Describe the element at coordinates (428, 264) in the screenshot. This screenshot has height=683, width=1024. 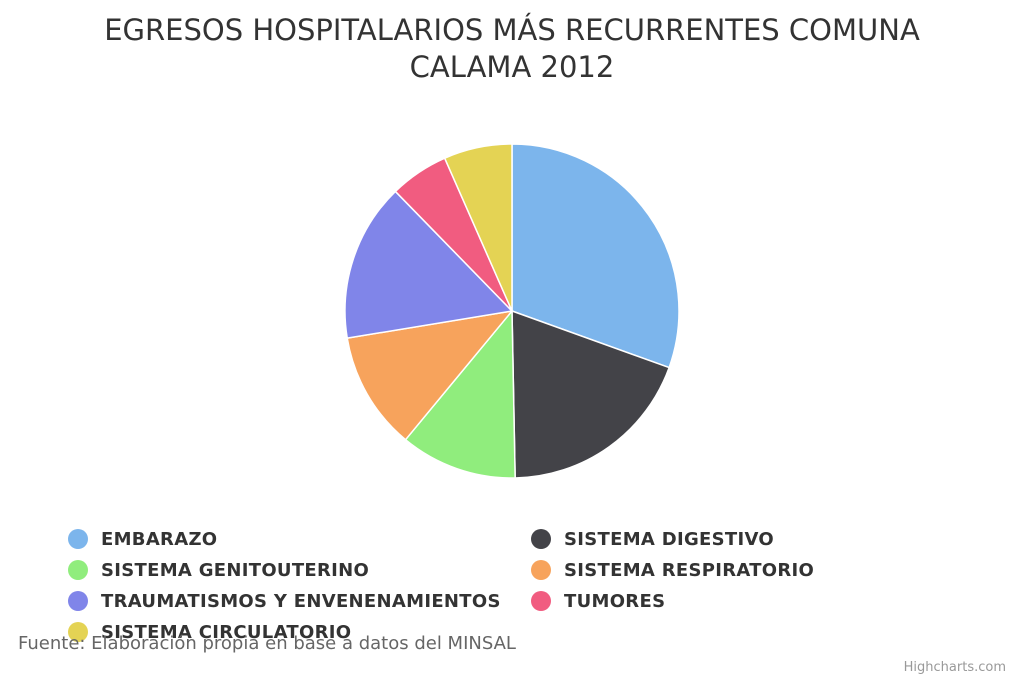
I see `pie-slice-traumatismos-y-envenenamientos` at that location.